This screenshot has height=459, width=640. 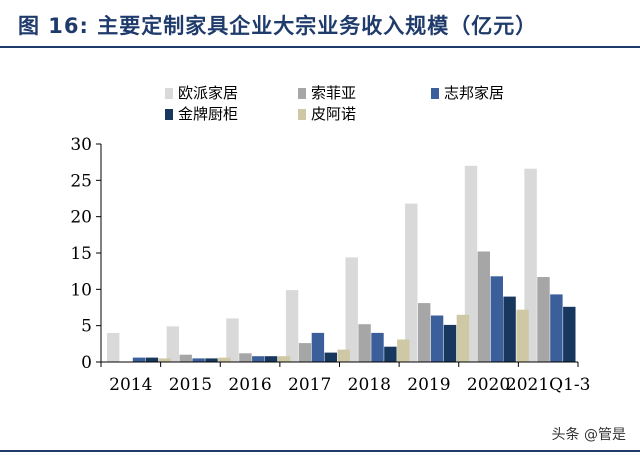 What do you see at coordinates (377, 347) in the screenshot?
I see `bar-2018-志邦家居` at bounding box center [377, 347].